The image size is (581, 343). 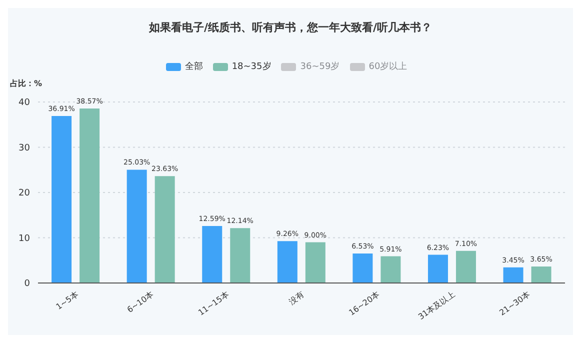 What do you see at coordinates (24, 239) in the screenshot?
I see `y-tick-label: 10` at bounding box center [24, 239].